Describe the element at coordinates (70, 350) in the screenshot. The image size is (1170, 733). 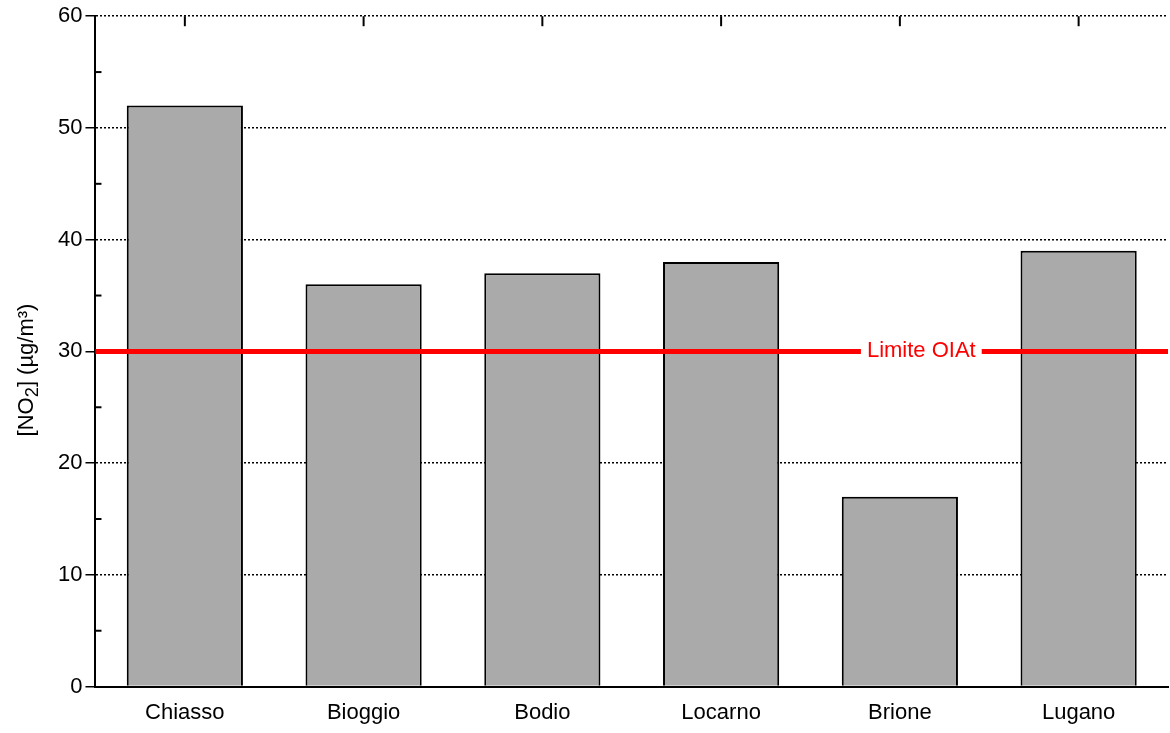
I see `y-tick-label: 30` at that location.